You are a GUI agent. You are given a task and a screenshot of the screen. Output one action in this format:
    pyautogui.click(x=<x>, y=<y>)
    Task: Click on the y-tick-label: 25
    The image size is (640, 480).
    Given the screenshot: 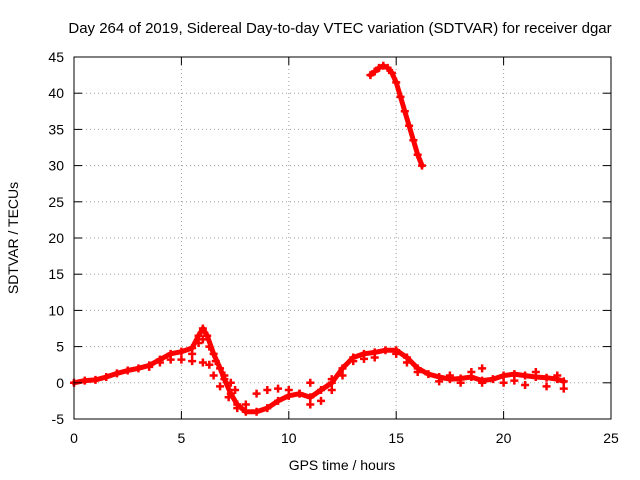 What is the action you would take?
    pyautogui.click(x=56, y=202)
    